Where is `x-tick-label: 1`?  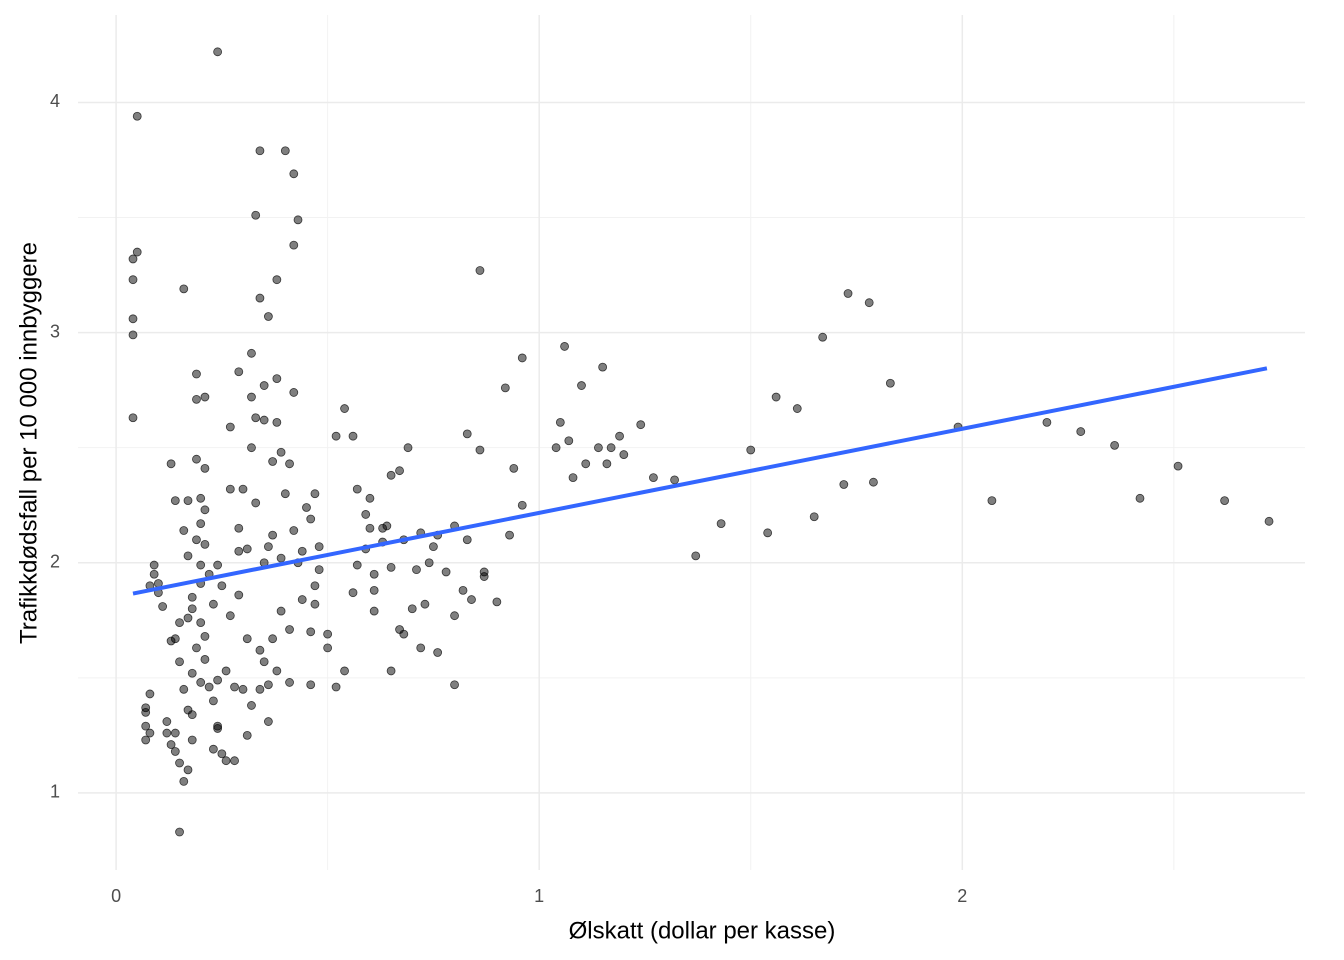
x-tick-label: 1 is located at coordinates (539, 896).